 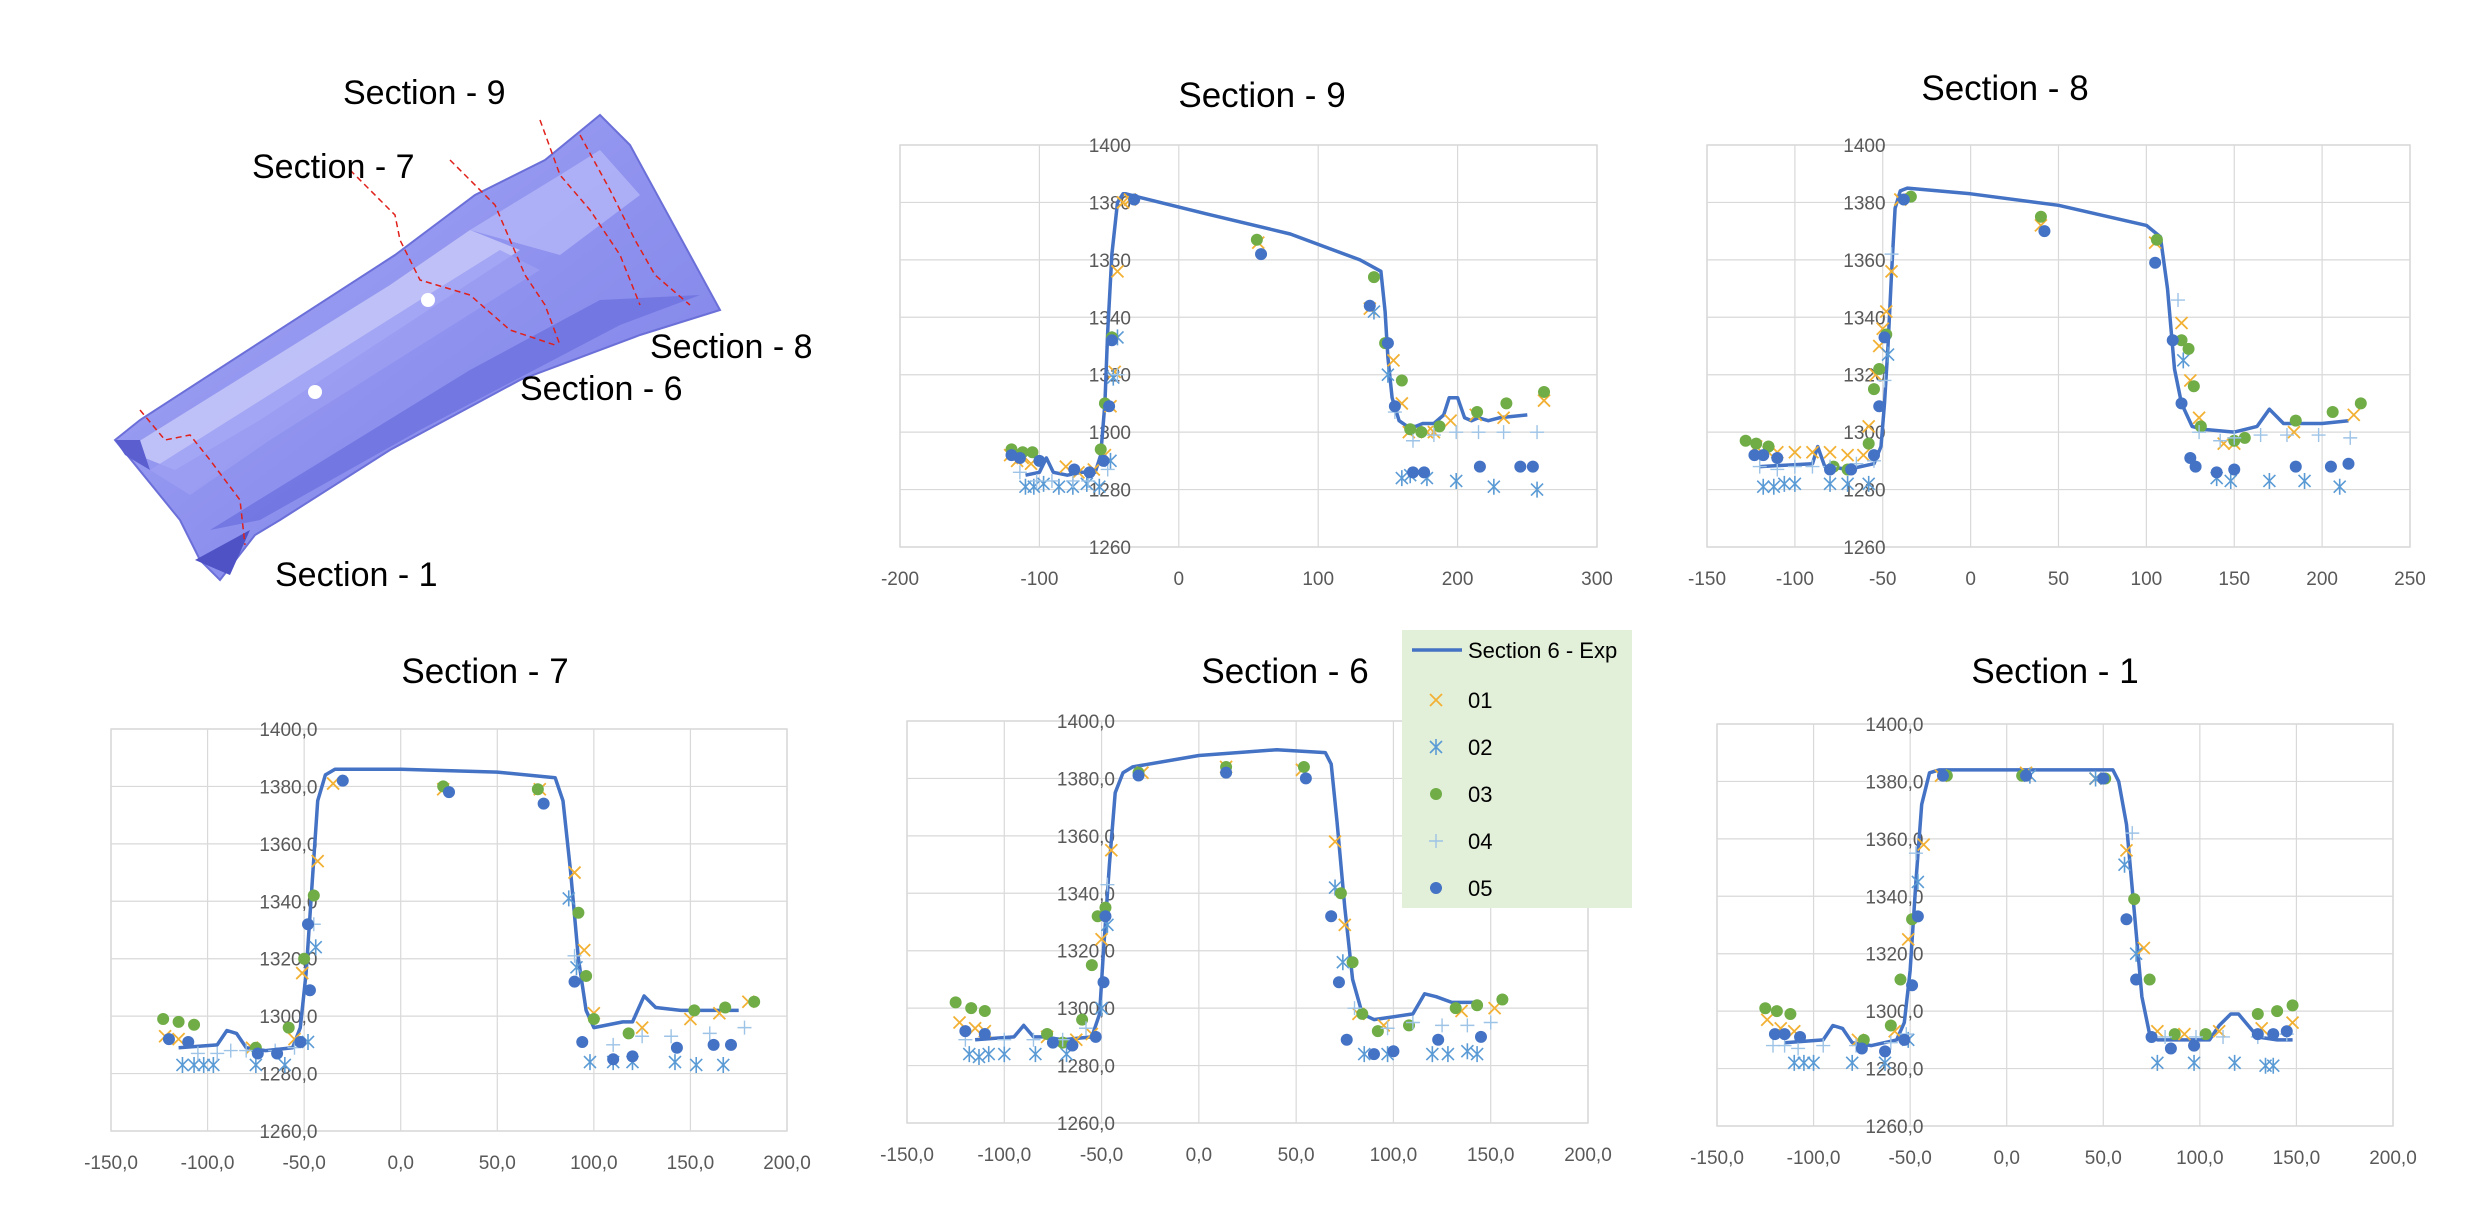 I want to click on part-label-section-7: Section - 7, so click(x=333, y=167).